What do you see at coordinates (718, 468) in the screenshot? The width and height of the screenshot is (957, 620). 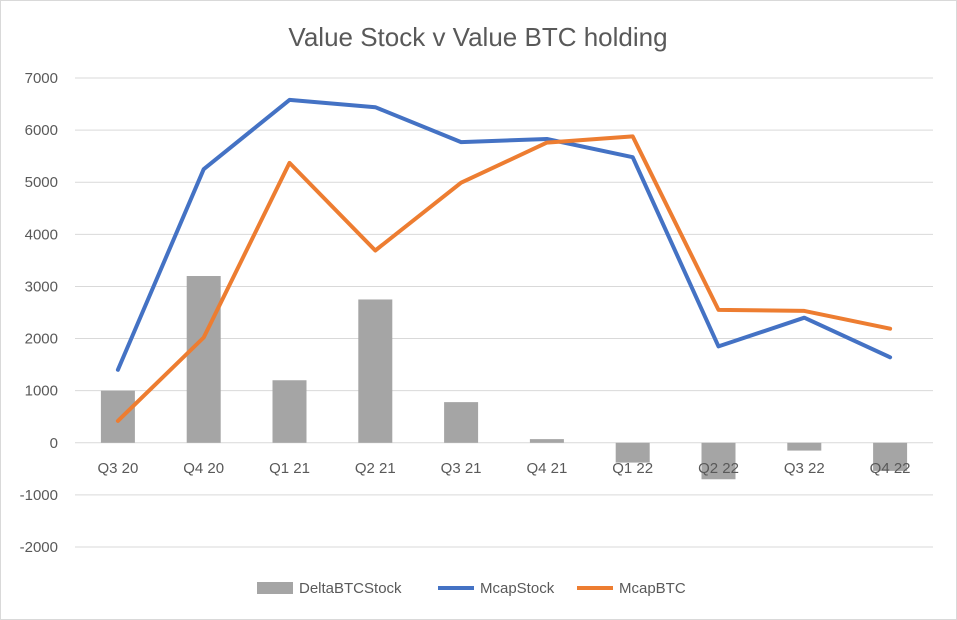 I see `x-tick-label: Q2 22` at bounding box center [718, 468].